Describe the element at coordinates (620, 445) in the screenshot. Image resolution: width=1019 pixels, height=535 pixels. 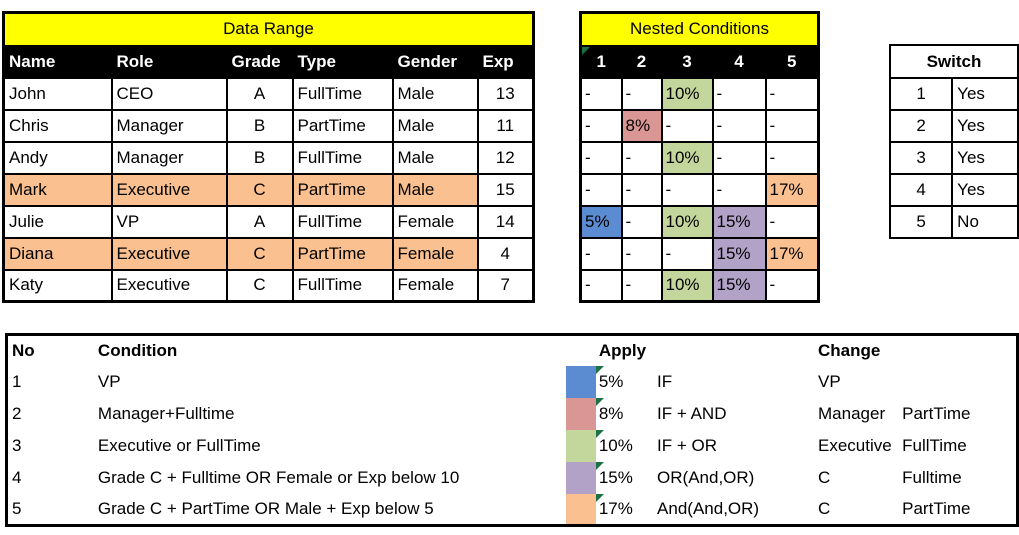
I see `rule-percent: 10%` at that location.